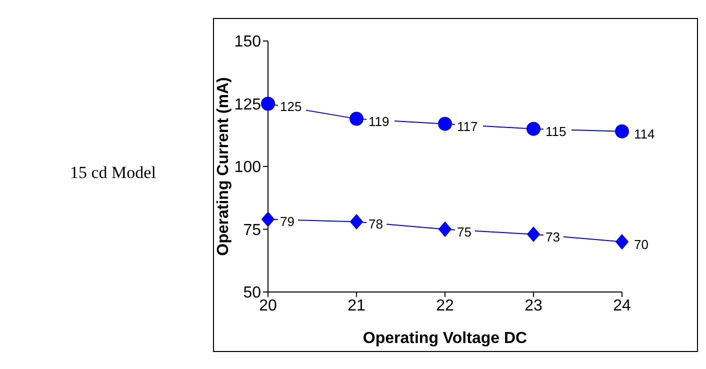  What do you see at coordinates (287, 222) in the screenshot?
I see `data-label: 79` at bounding box center [287, 222].